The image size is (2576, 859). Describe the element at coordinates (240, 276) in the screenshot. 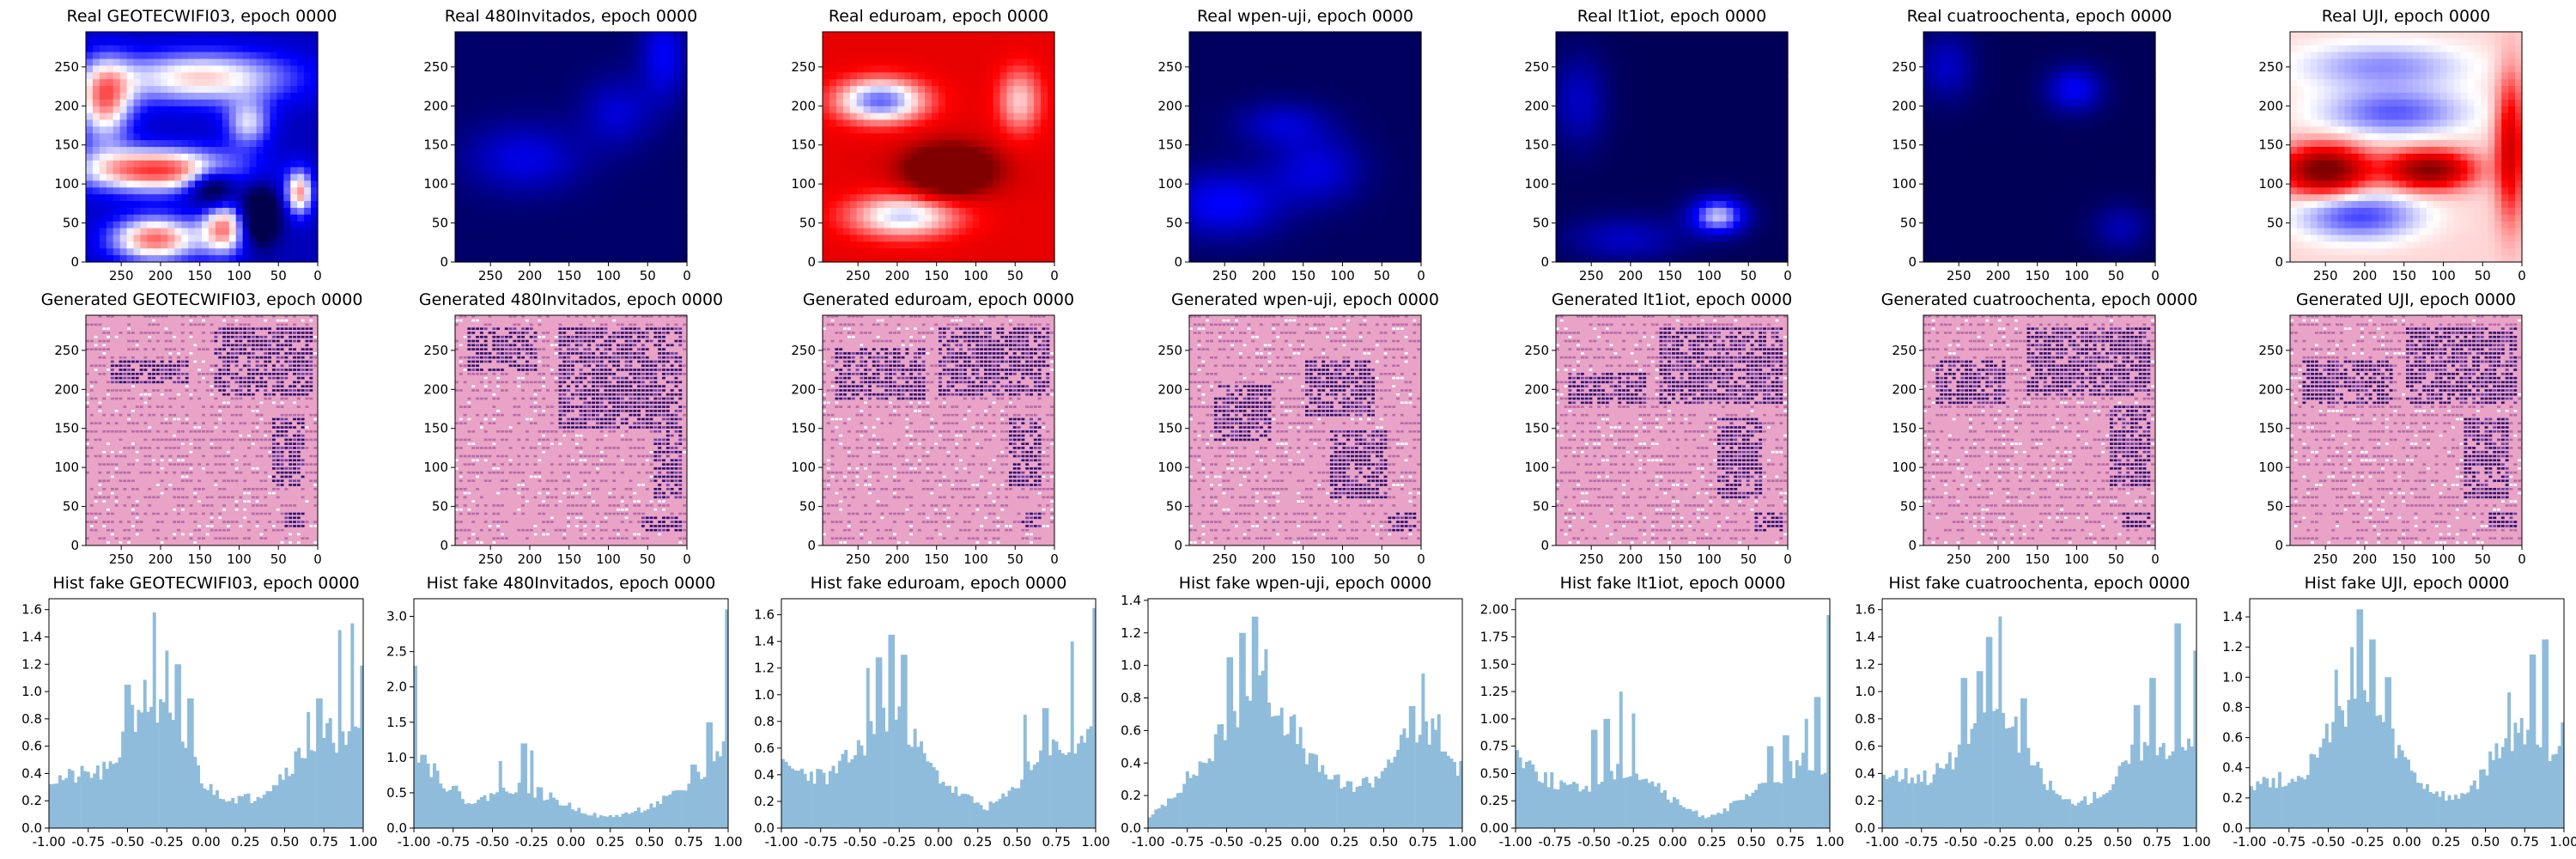

I see `x-tick-label: 100` at that location.